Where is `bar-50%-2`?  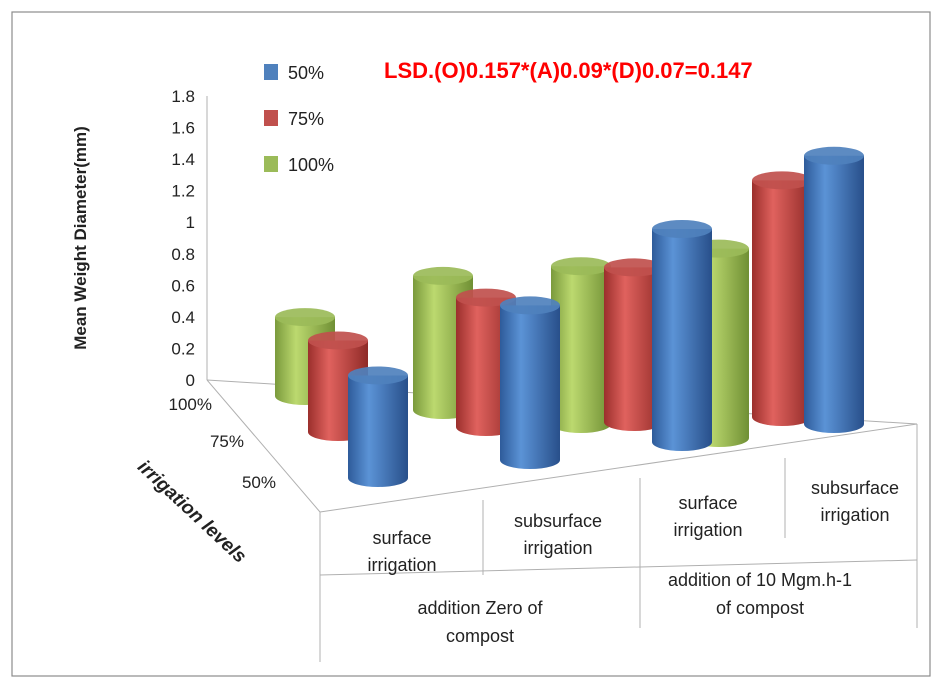 bar-50%-2 is located at coordinates (682, 335).